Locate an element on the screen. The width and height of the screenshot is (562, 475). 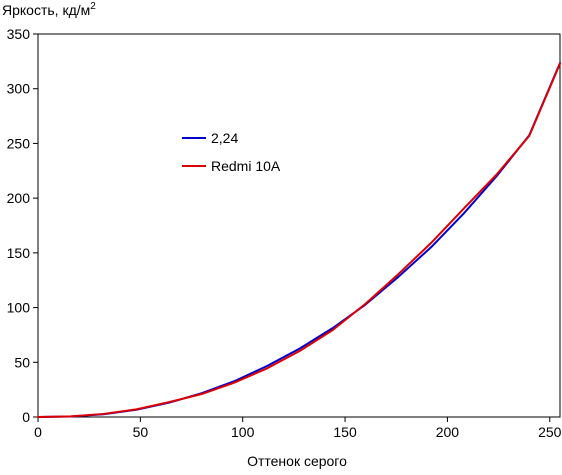
y-tick-label: 100 is located at coordinates (19, 308).